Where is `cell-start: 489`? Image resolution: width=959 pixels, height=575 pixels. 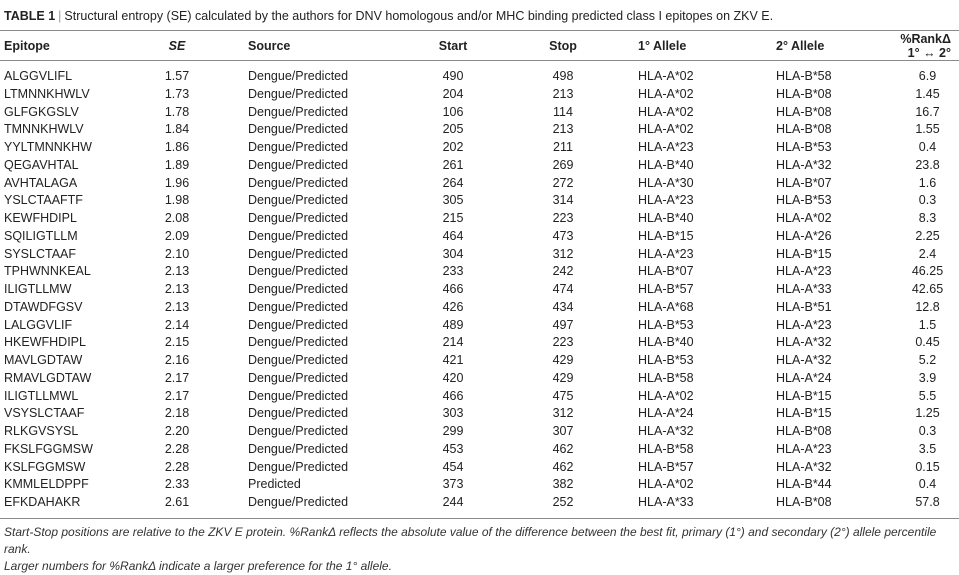 cell-start: 489 is located at coordinates (453, 324).